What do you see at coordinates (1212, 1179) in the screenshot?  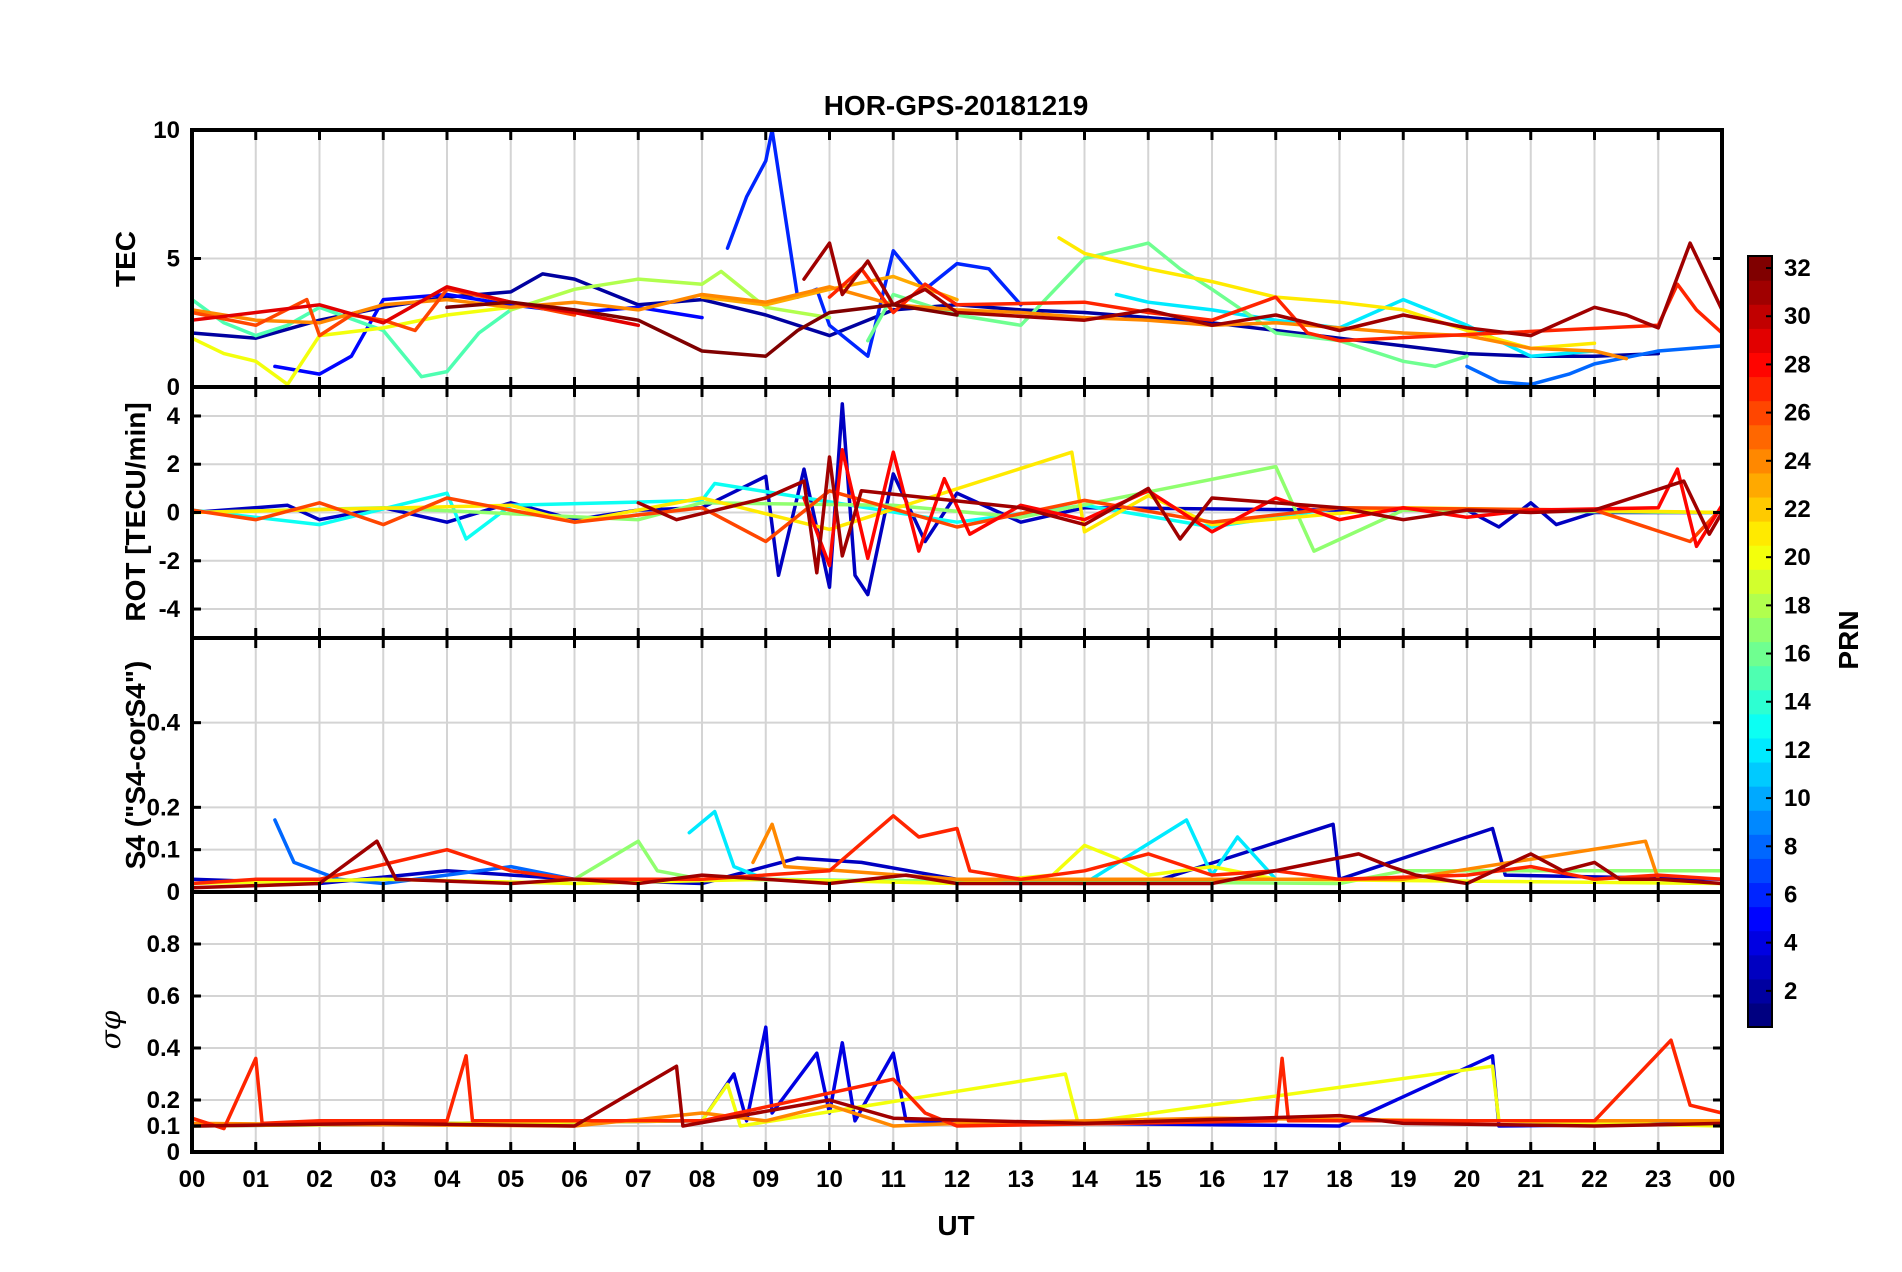 I see `x-tick-label: 16` at bounding box center [1212, 1179].